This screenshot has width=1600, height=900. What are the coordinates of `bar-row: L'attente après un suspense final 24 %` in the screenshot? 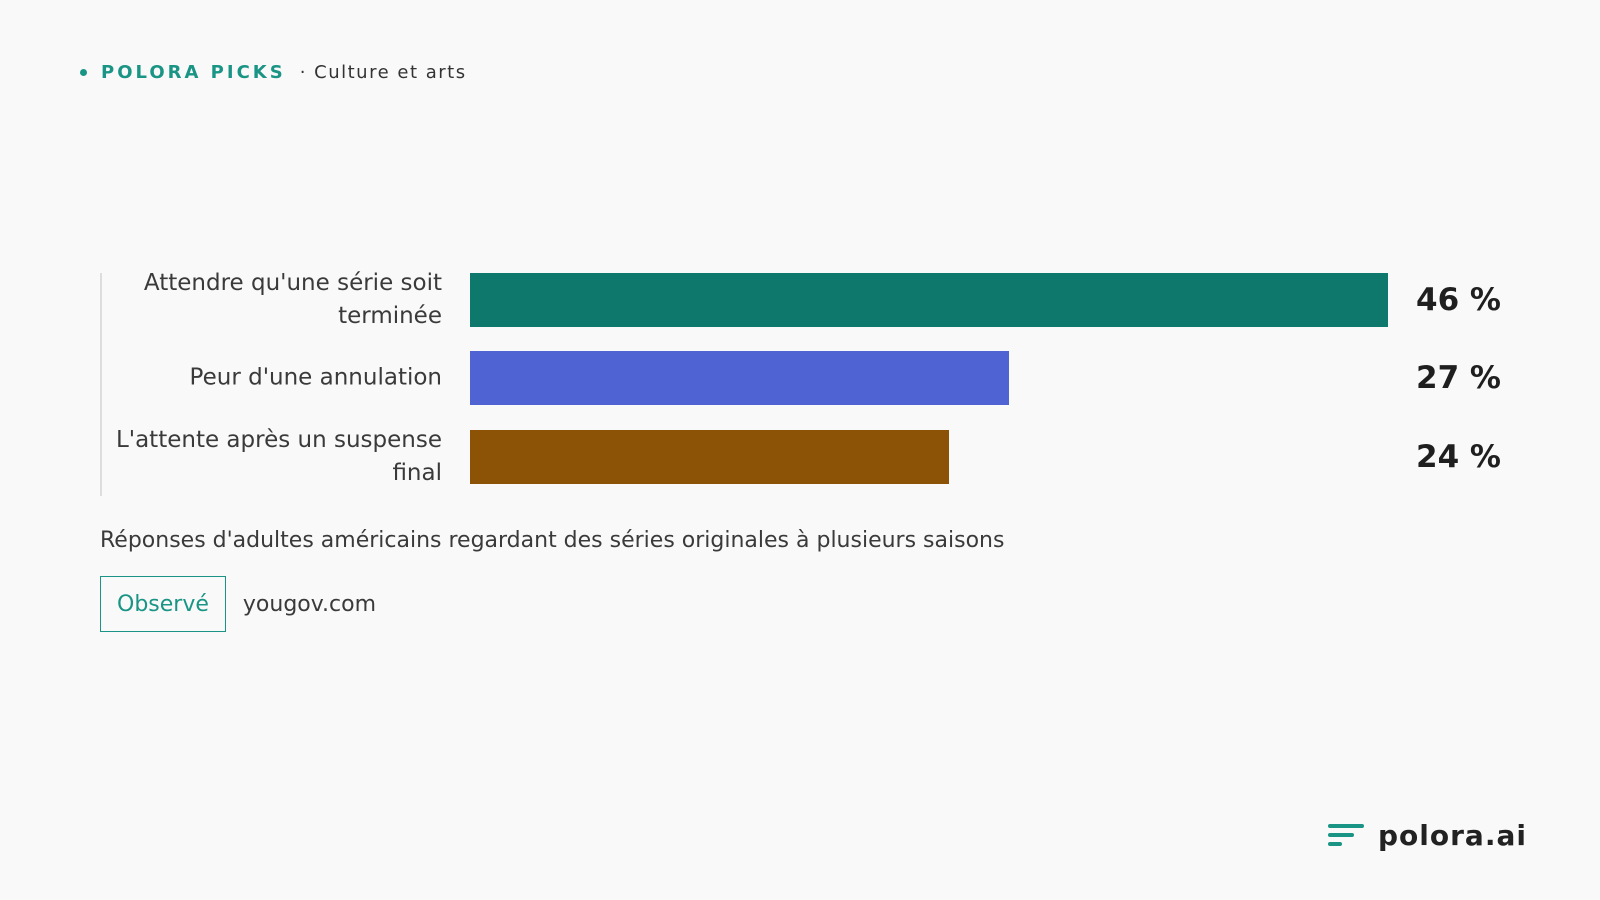 It's located at (810, 456).